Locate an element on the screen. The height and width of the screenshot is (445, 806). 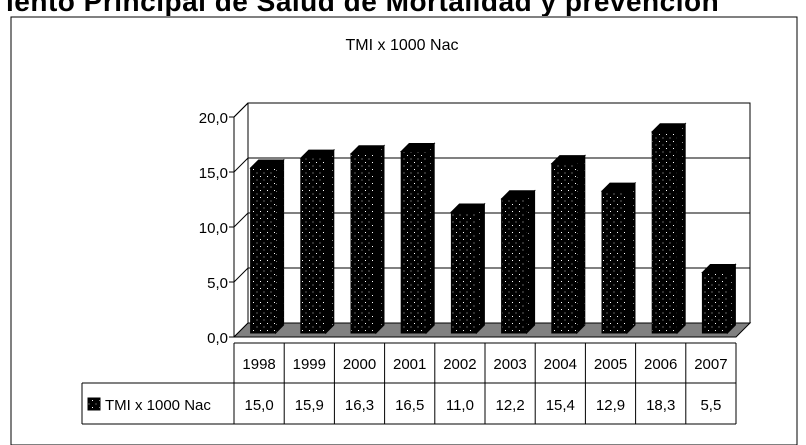
x-tick-label: 2000 is located at coordinates (359, 364).